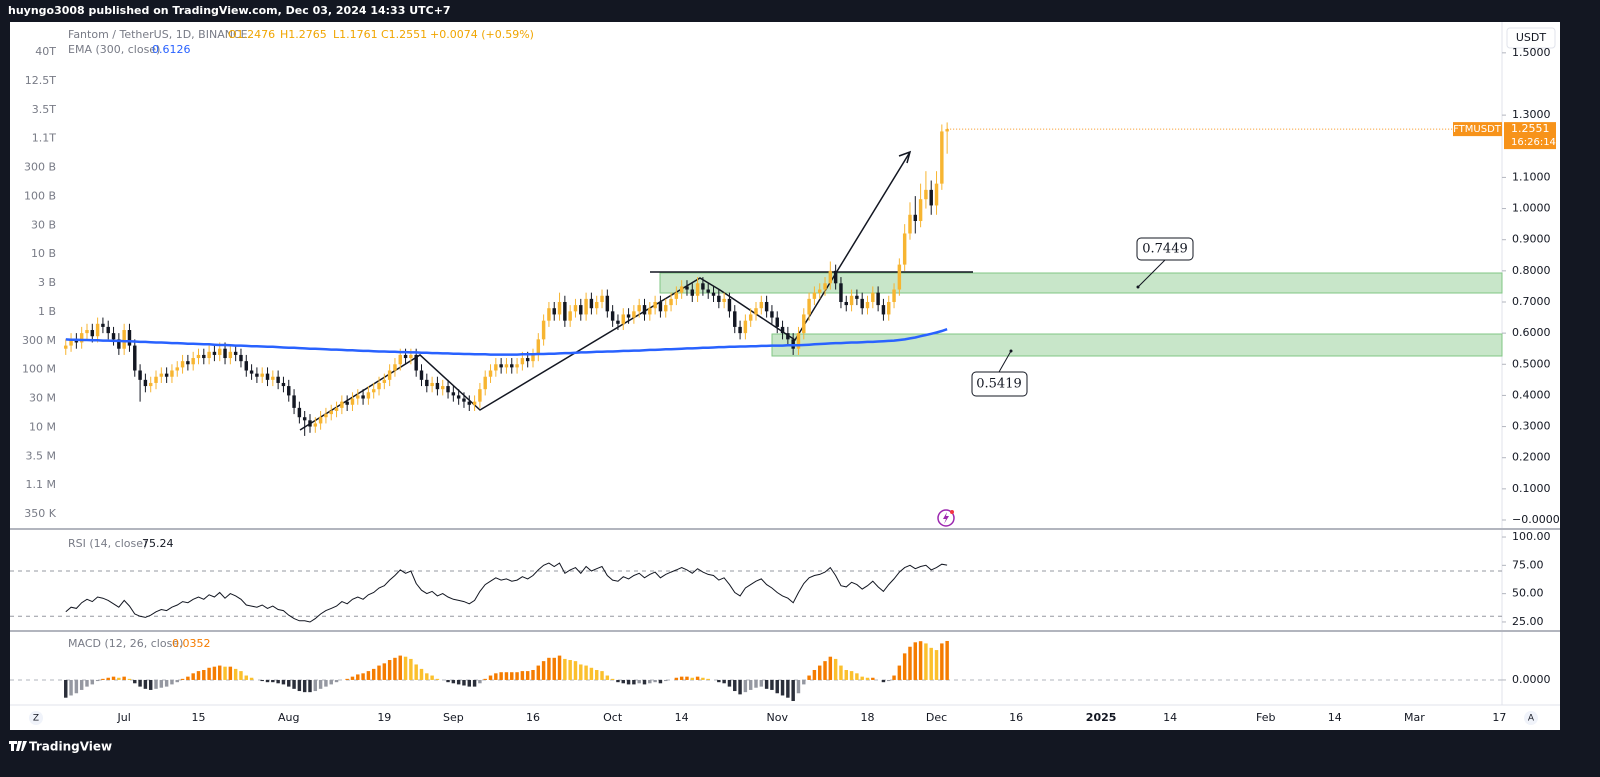 The width and height of the screenshot is (1600, 777). What do you see at coordinates (1011, 351) in the screenshot?
I see `anchor` at bounding box center [1011, 351].